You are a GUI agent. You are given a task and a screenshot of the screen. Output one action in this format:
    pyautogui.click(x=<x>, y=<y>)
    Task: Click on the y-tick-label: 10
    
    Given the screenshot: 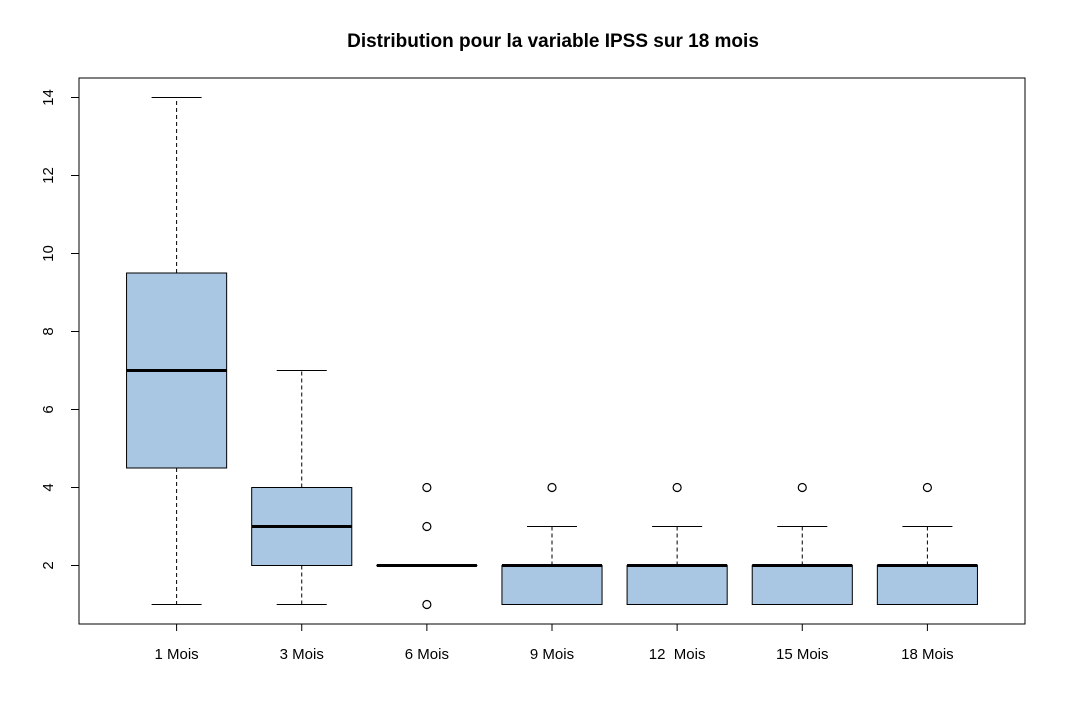 What is the action you would take?
    pyautogui.click(x=48, y=253)
    